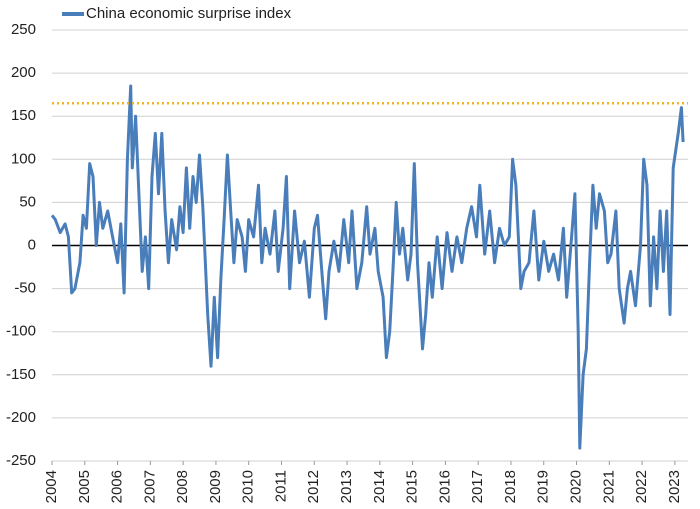  Describe the element at coordinates (444, 486) in the screenshot. I see `x-tick-label: 2016` at that location.